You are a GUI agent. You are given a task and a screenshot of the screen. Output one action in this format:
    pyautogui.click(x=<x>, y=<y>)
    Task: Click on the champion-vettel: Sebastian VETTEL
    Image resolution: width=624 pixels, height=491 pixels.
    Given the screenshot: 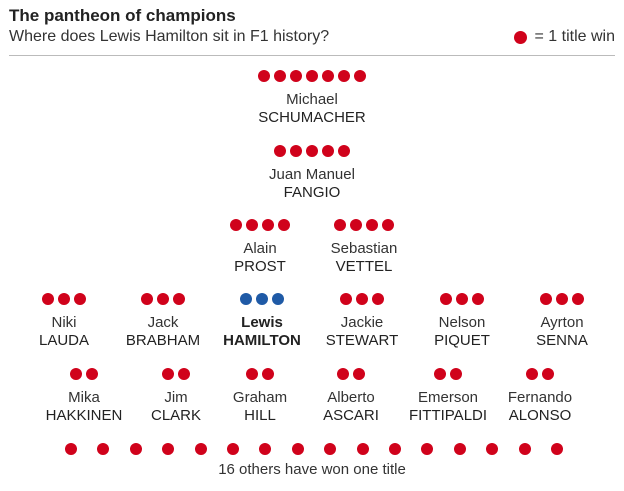 What is the action you would take?
    pyautogui.click(x=364, y=247)
    